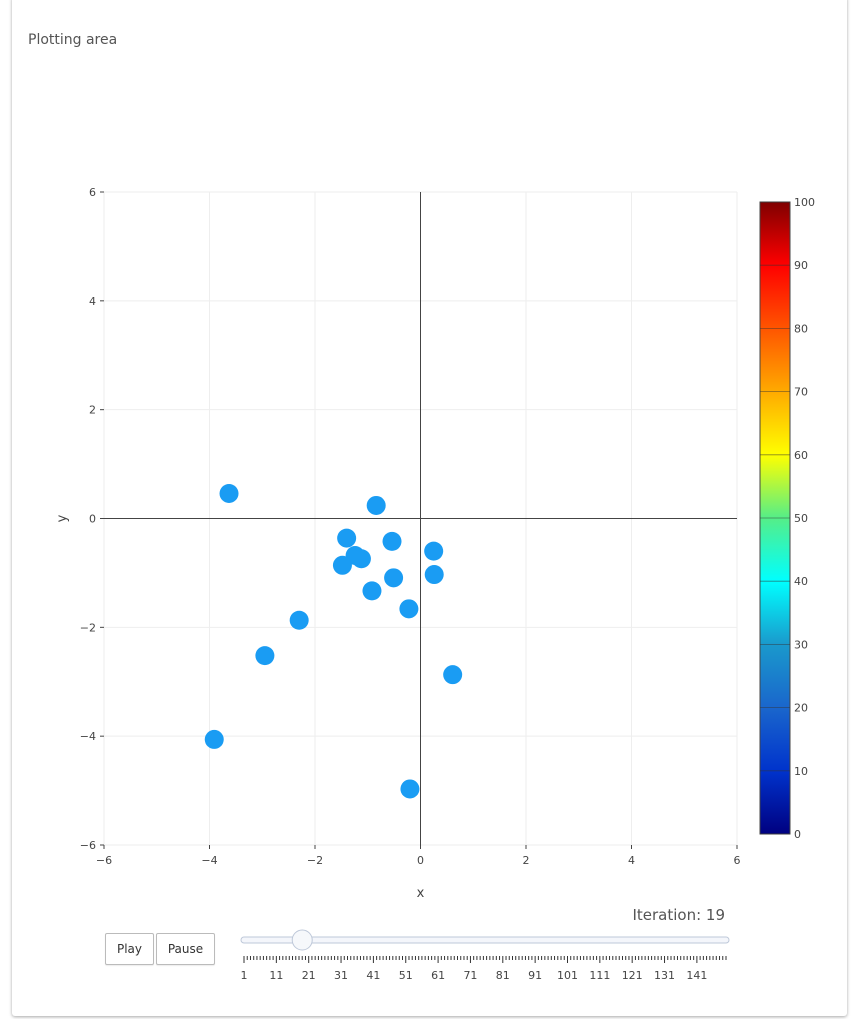 The image size is (858, 1019). What do you see at coordinates (787, 518) in the screenshot?
I see `colorbar: 0 10 20 30 40 50 60 70 80 90 100` at bounding box center [787, 518].